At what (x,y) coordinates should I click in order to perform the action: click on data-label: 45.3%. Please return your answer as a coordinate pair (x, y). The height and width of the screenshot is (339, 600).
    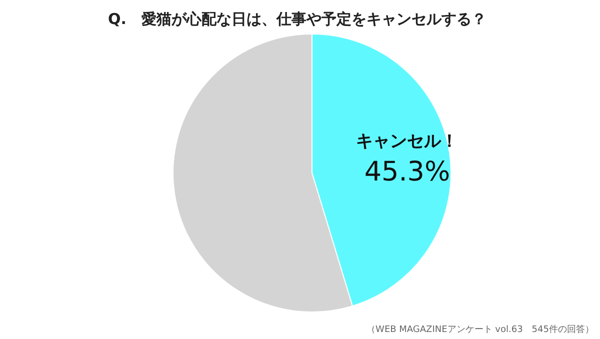
    Looking at the image, I should click on (407, 172).